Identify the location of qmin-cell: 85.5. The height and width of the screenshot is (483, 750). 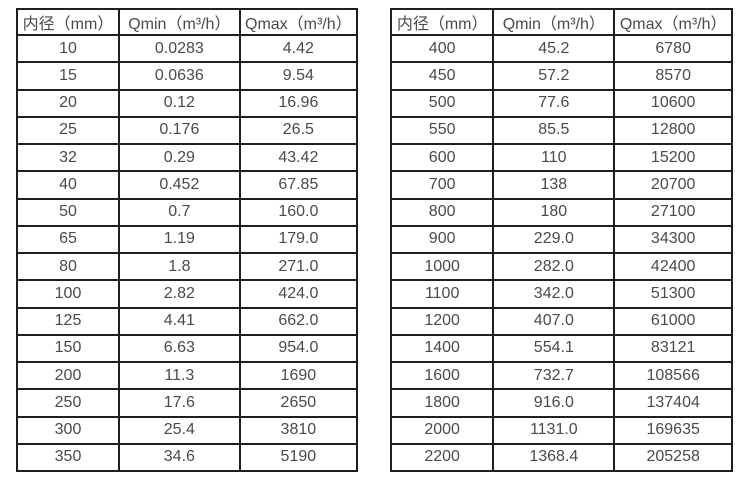
(554, 130).